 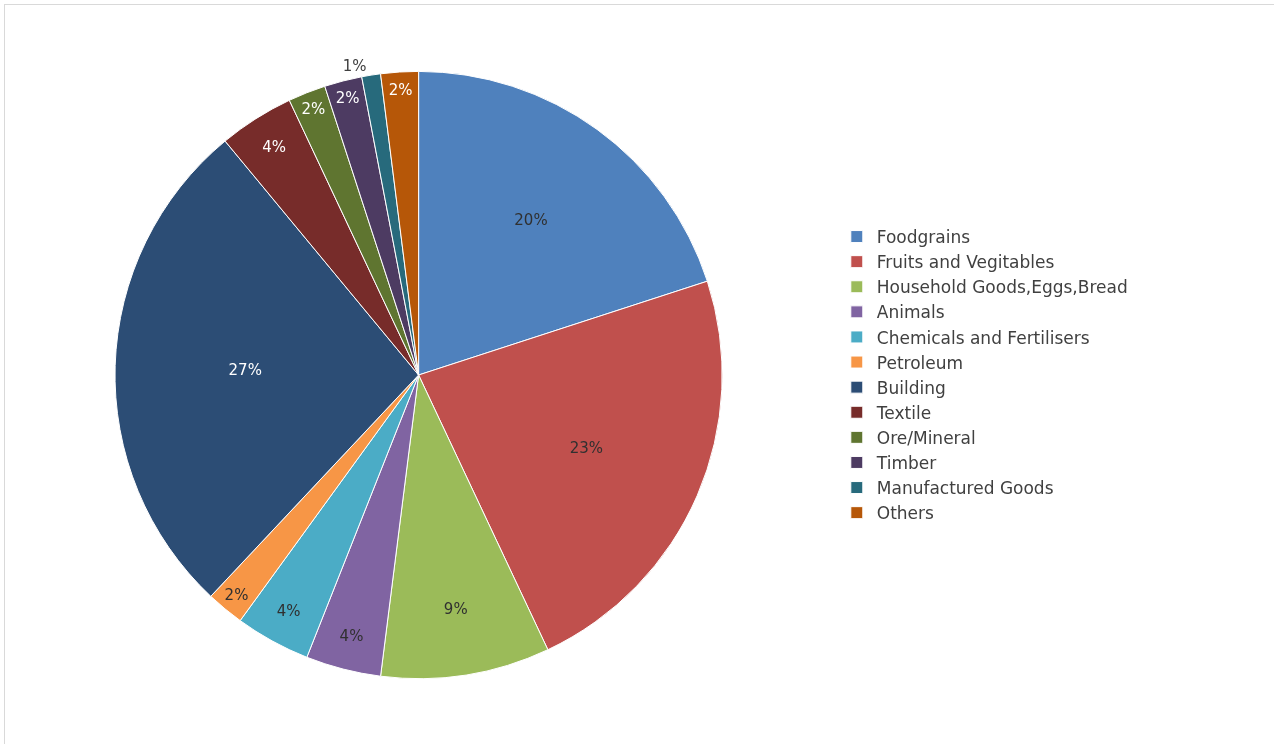 What do you see at coordinates (586, 447) in the screenshot?
I see `data-label: 23%` at bounding box center [586, 447].